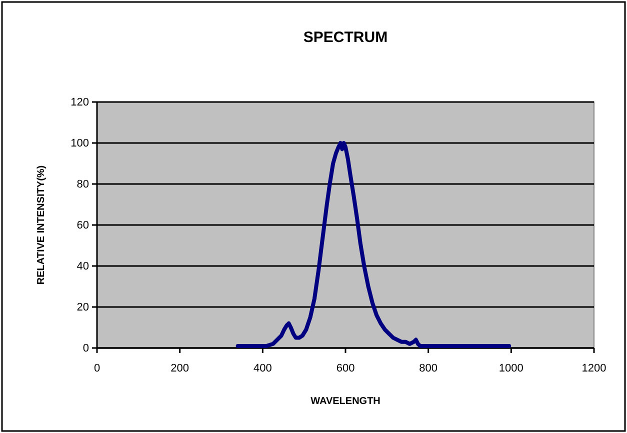 This screenshot has width=627, height=433. Describe the element at coordinates (82, 266) in the screenshot. I see `y-tick-label: 40` at that location.